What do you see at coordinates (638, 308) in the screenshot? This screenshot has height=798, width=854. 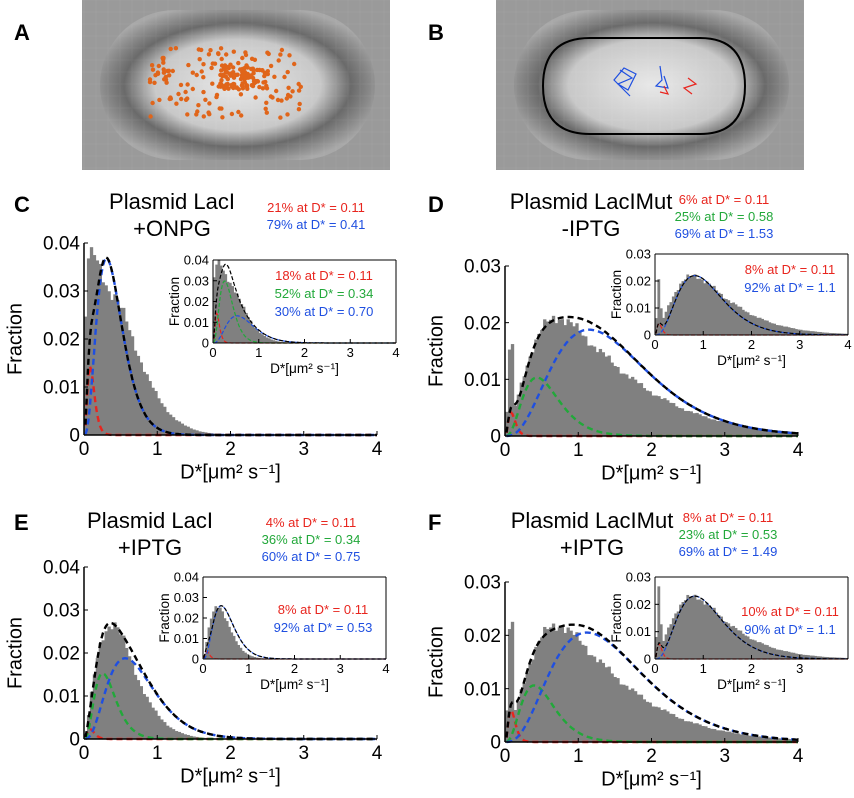 I see `panel-d-inset-y-tick-label: 0.01` at bounding box center [638, 308].